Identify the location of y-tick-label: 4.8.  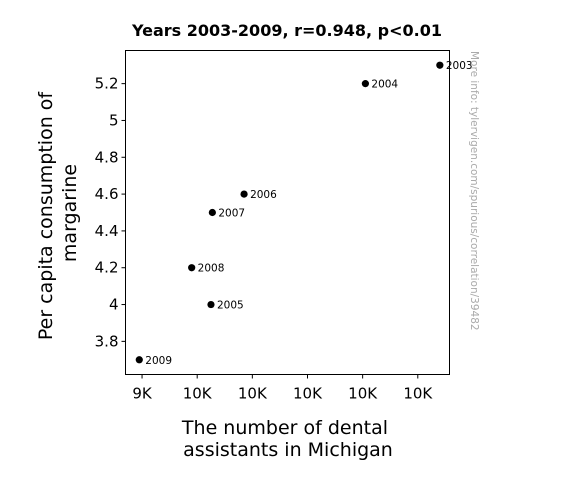
(107, 157).